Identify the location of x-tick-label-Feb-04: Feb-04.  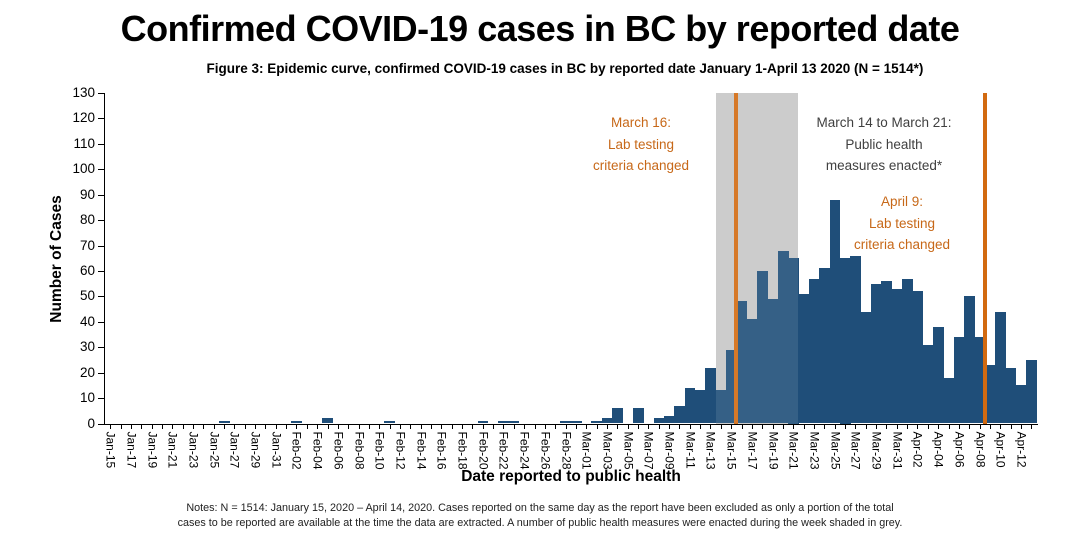
(317, 450).